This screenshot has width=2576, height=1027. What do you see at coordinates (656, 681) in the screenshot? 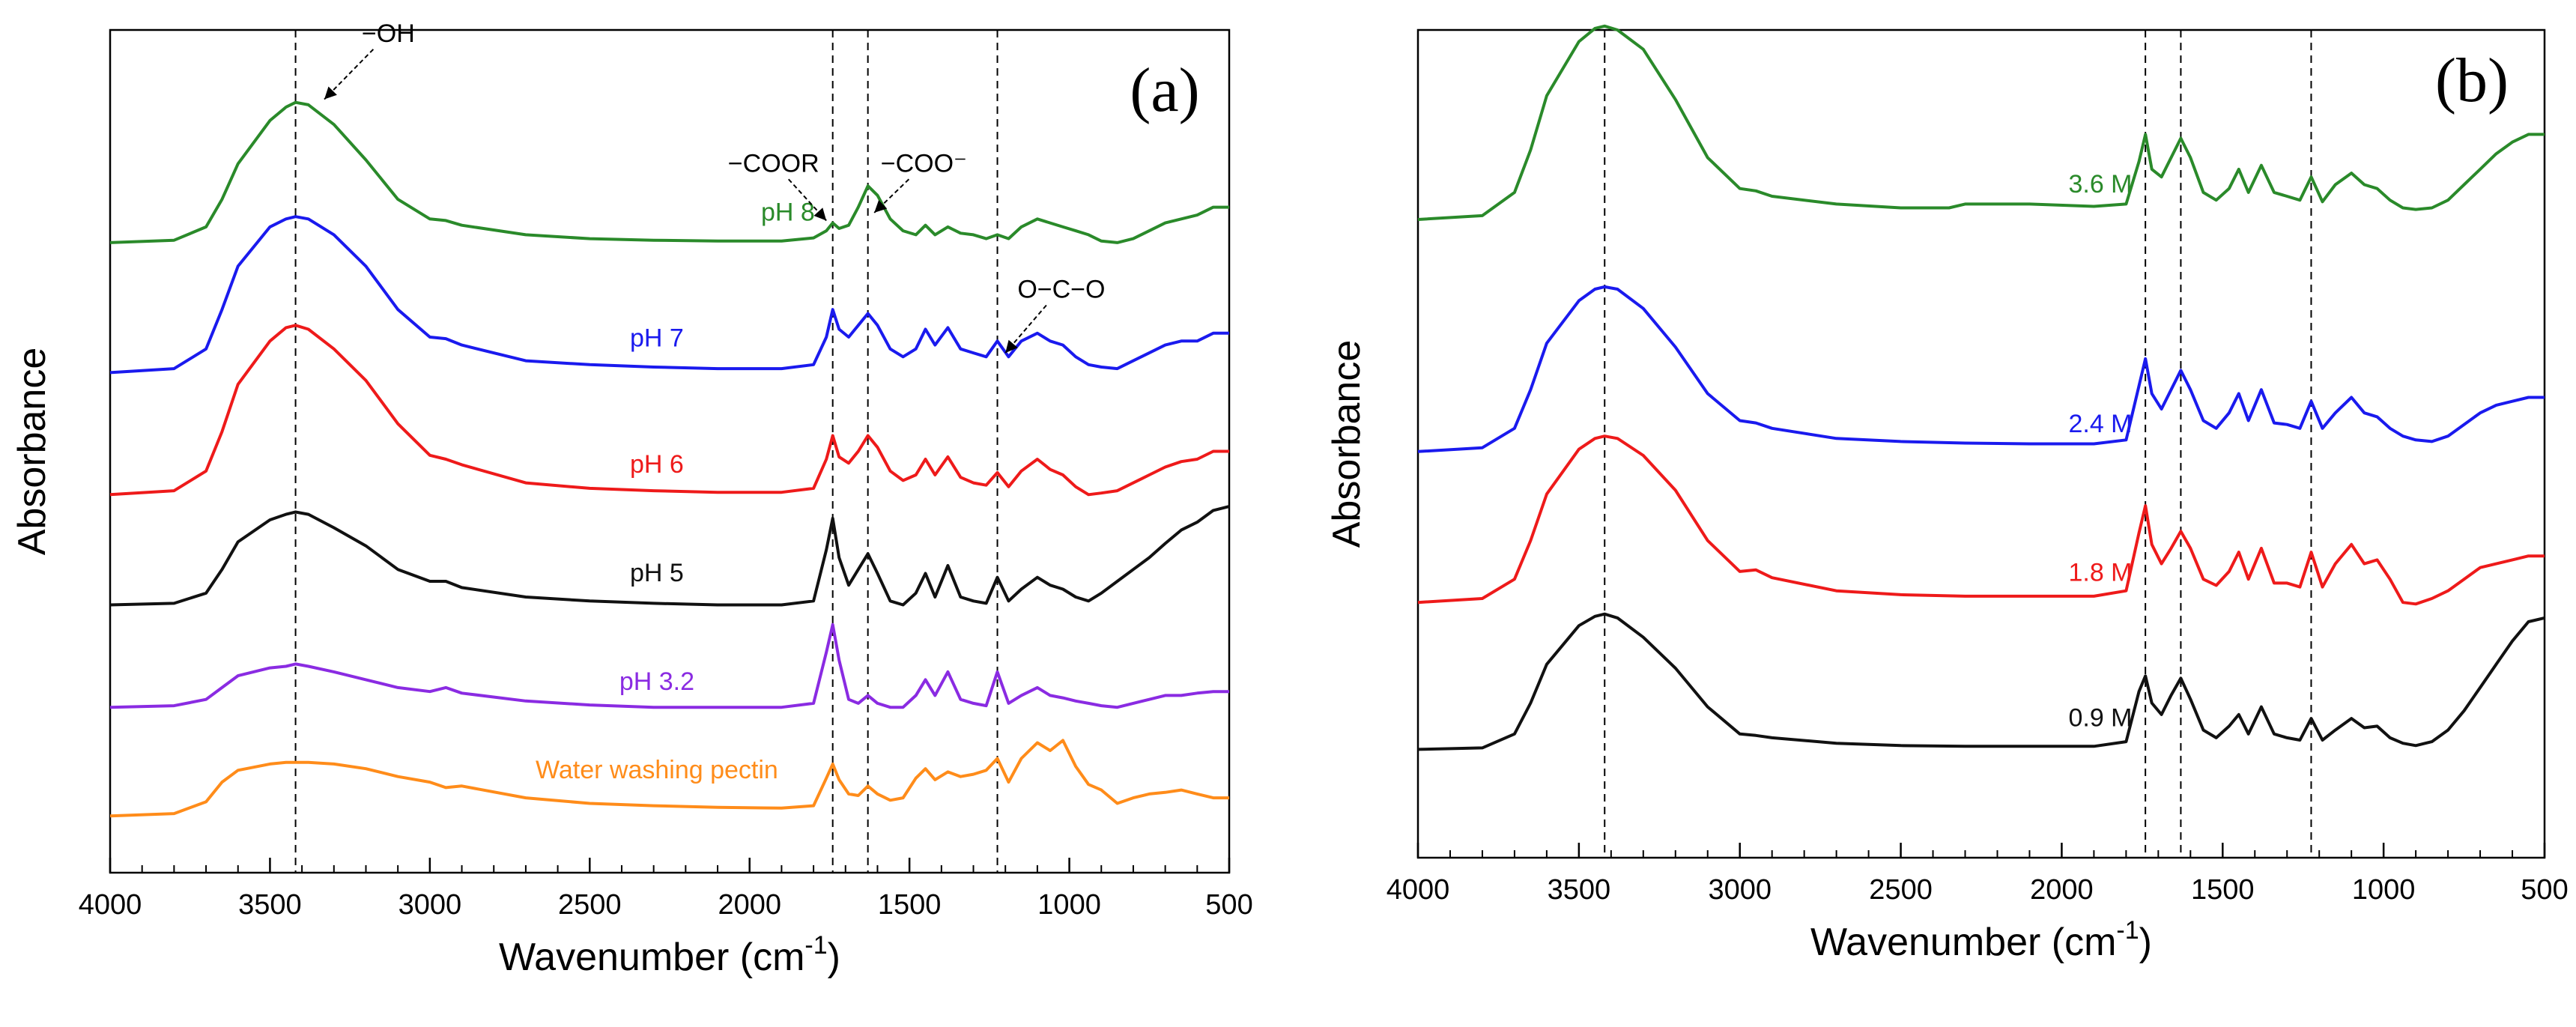
I see `series-label: pH 3.2` at bounding box center [656, 681].